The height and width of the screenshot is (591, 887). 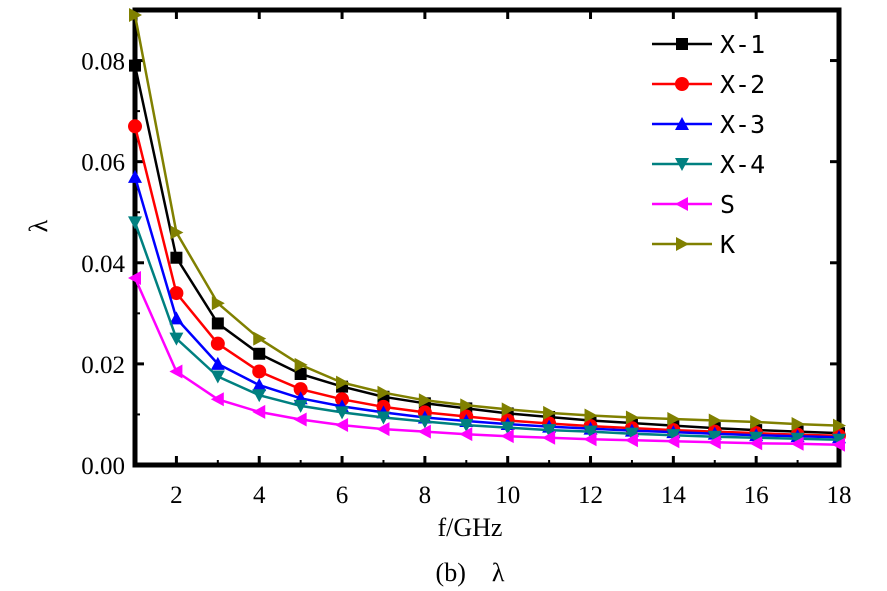 What do you see at coordinates (708, 144) in the screenshot?
I see `legend: X-1 X-2 X-3 X-4 SK` at bounding box center [708, 144].